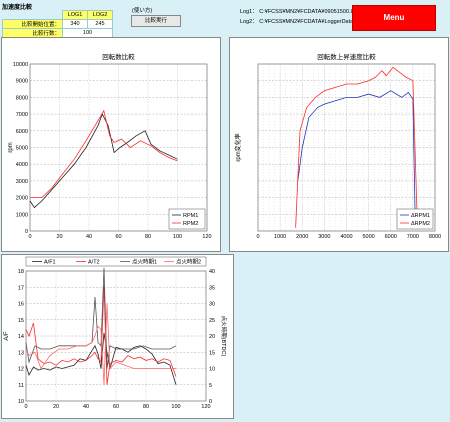 This screenshot has width=450, height=422. I want to click on menu-button: Menu, so click(394, 18).